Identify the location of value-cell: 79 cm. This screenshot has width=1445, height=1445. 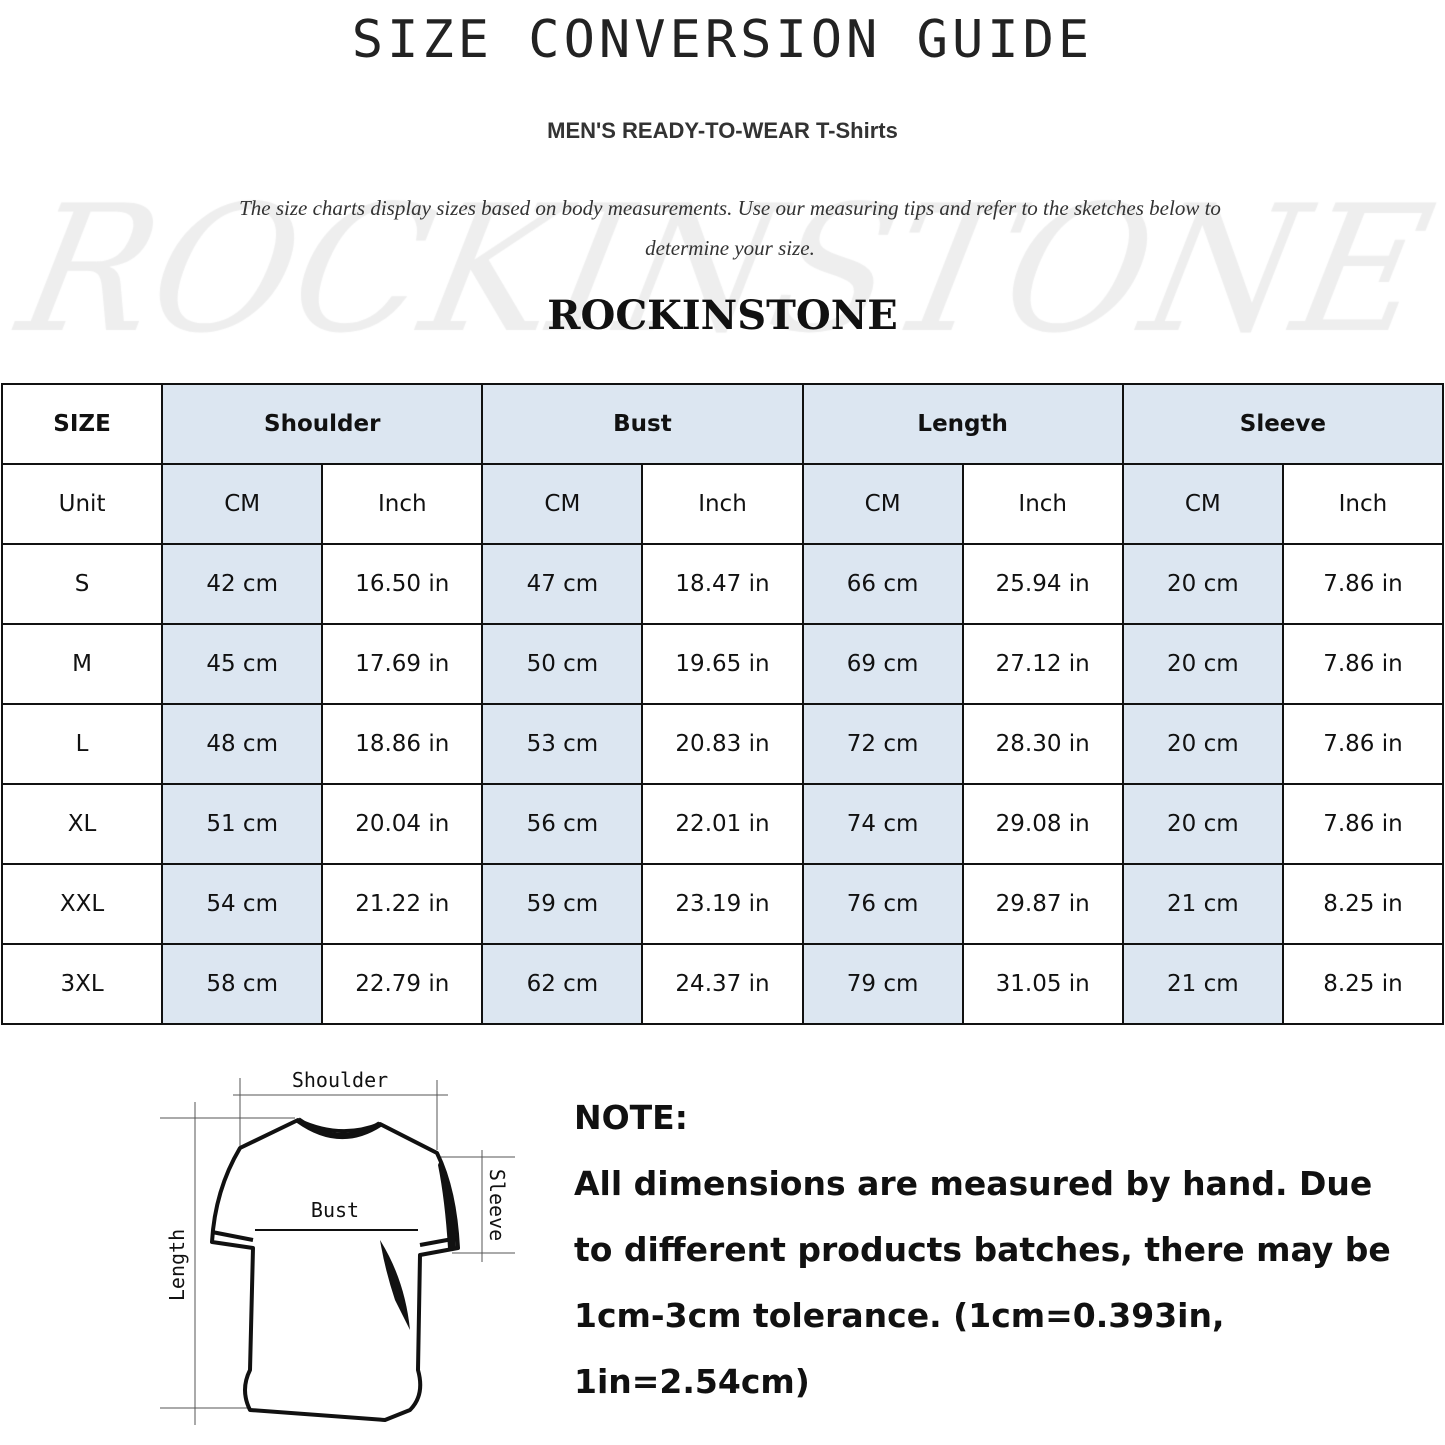
(882, 984).